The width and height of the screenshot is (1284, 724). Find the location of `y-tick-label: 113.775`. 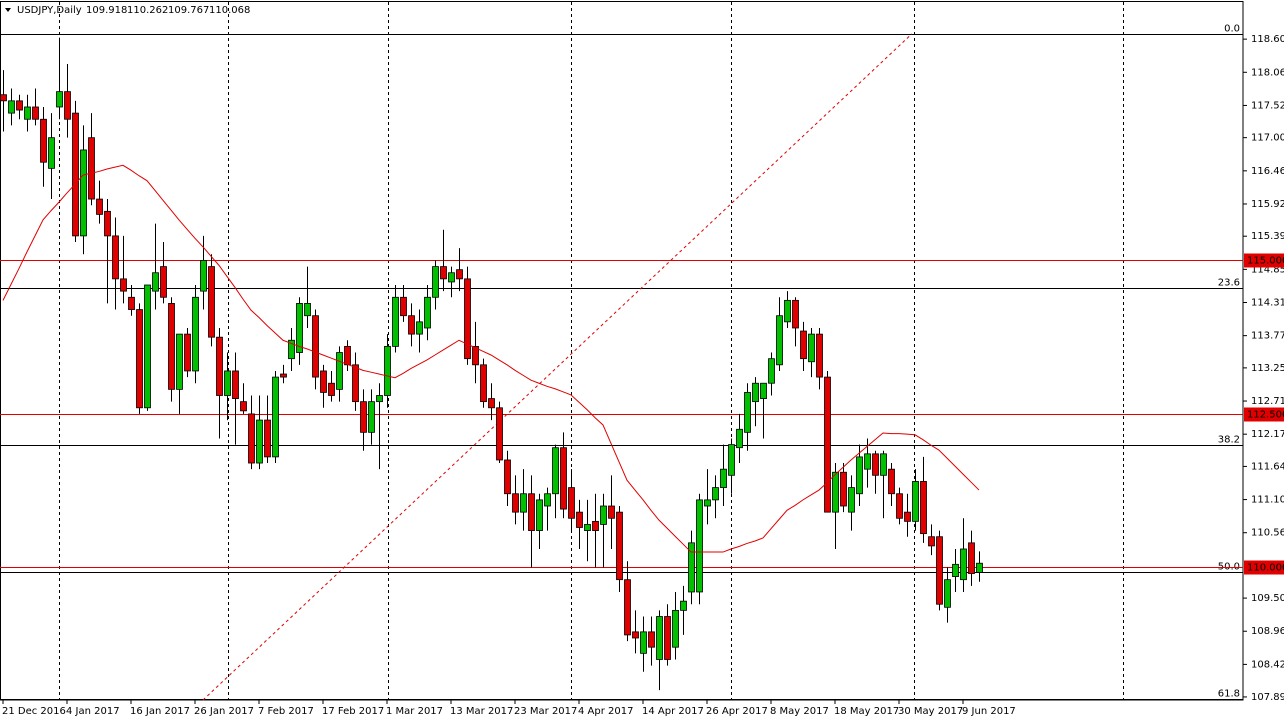

y-tick-label: 113.775 is located at coordinates (1267, 336).